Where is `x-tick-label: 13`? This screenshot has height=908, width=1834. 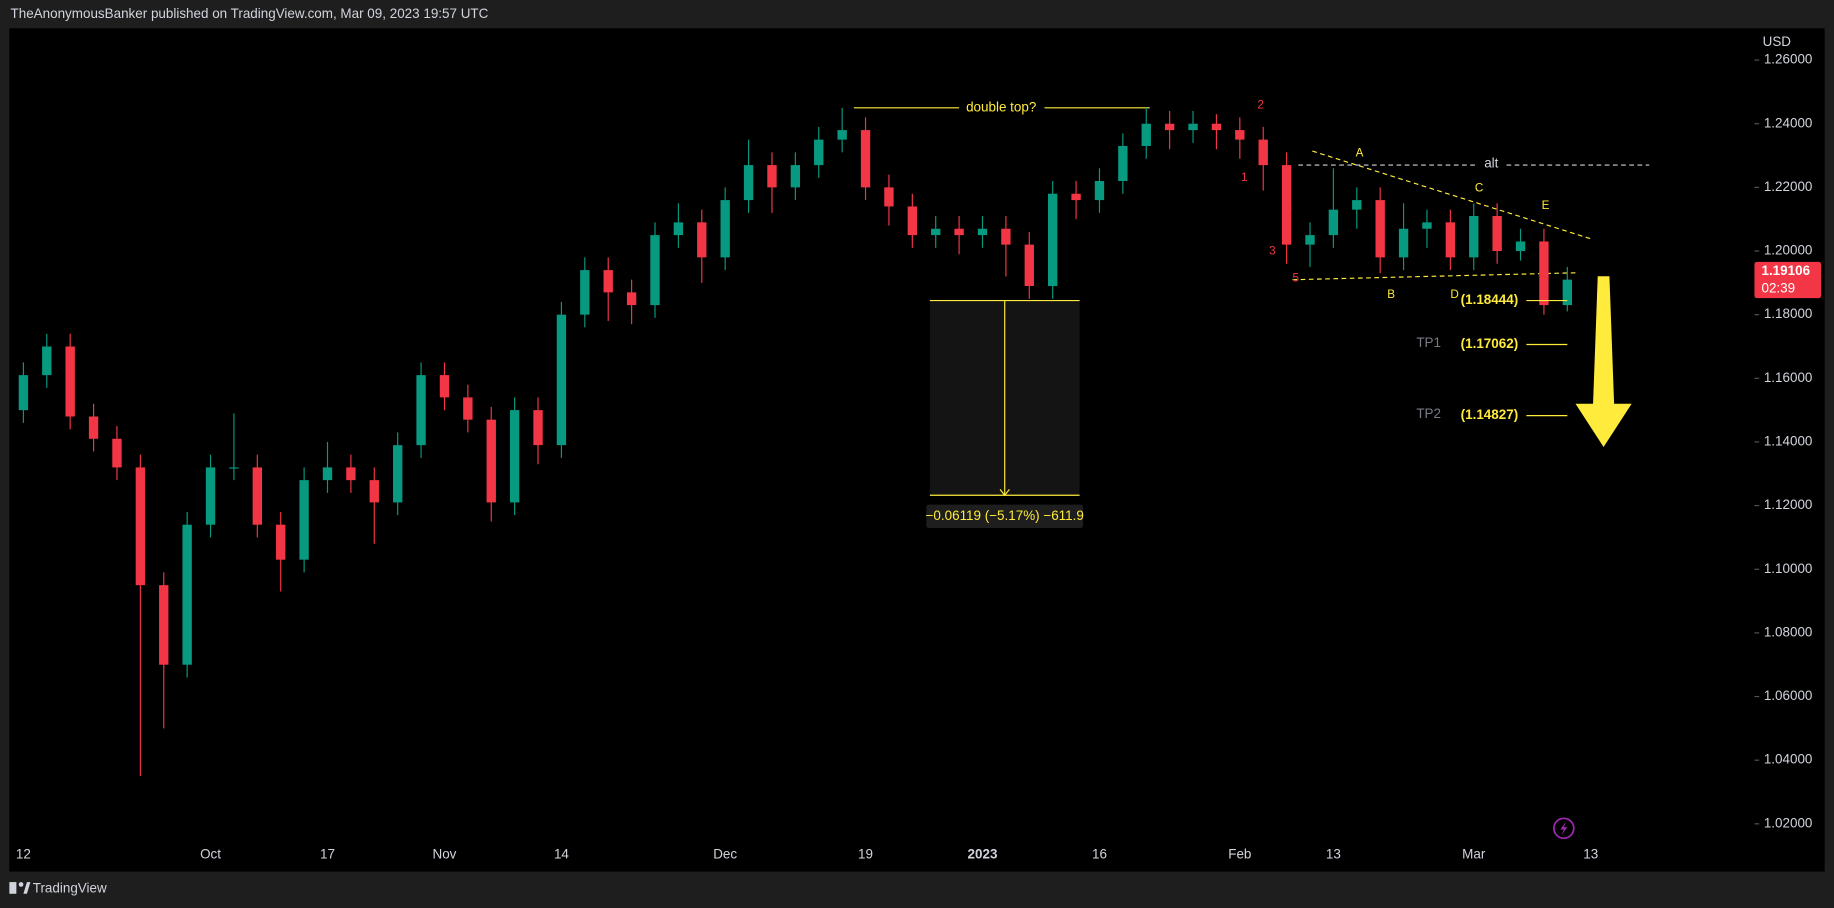
x-tick-label: 13 is located at coordinates (1333, 854).